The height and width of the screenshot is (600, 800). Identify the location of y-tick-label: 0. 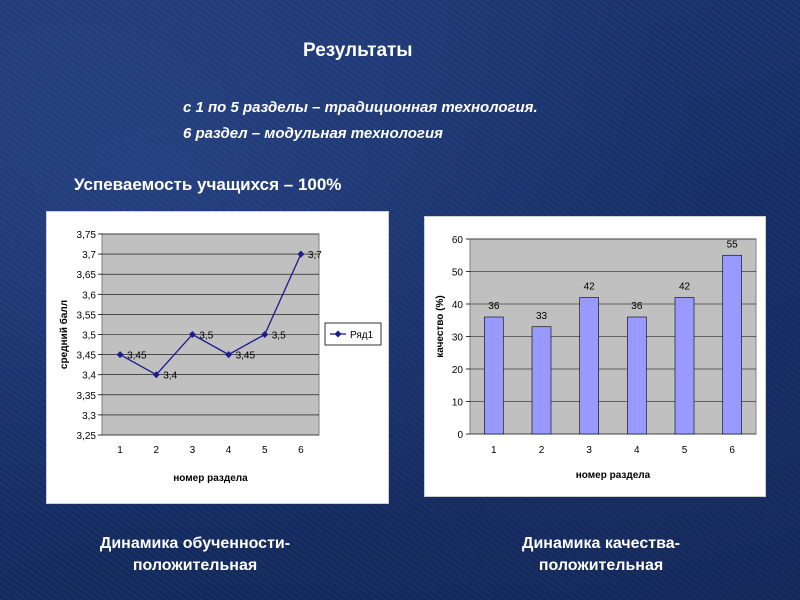
(460, 435).